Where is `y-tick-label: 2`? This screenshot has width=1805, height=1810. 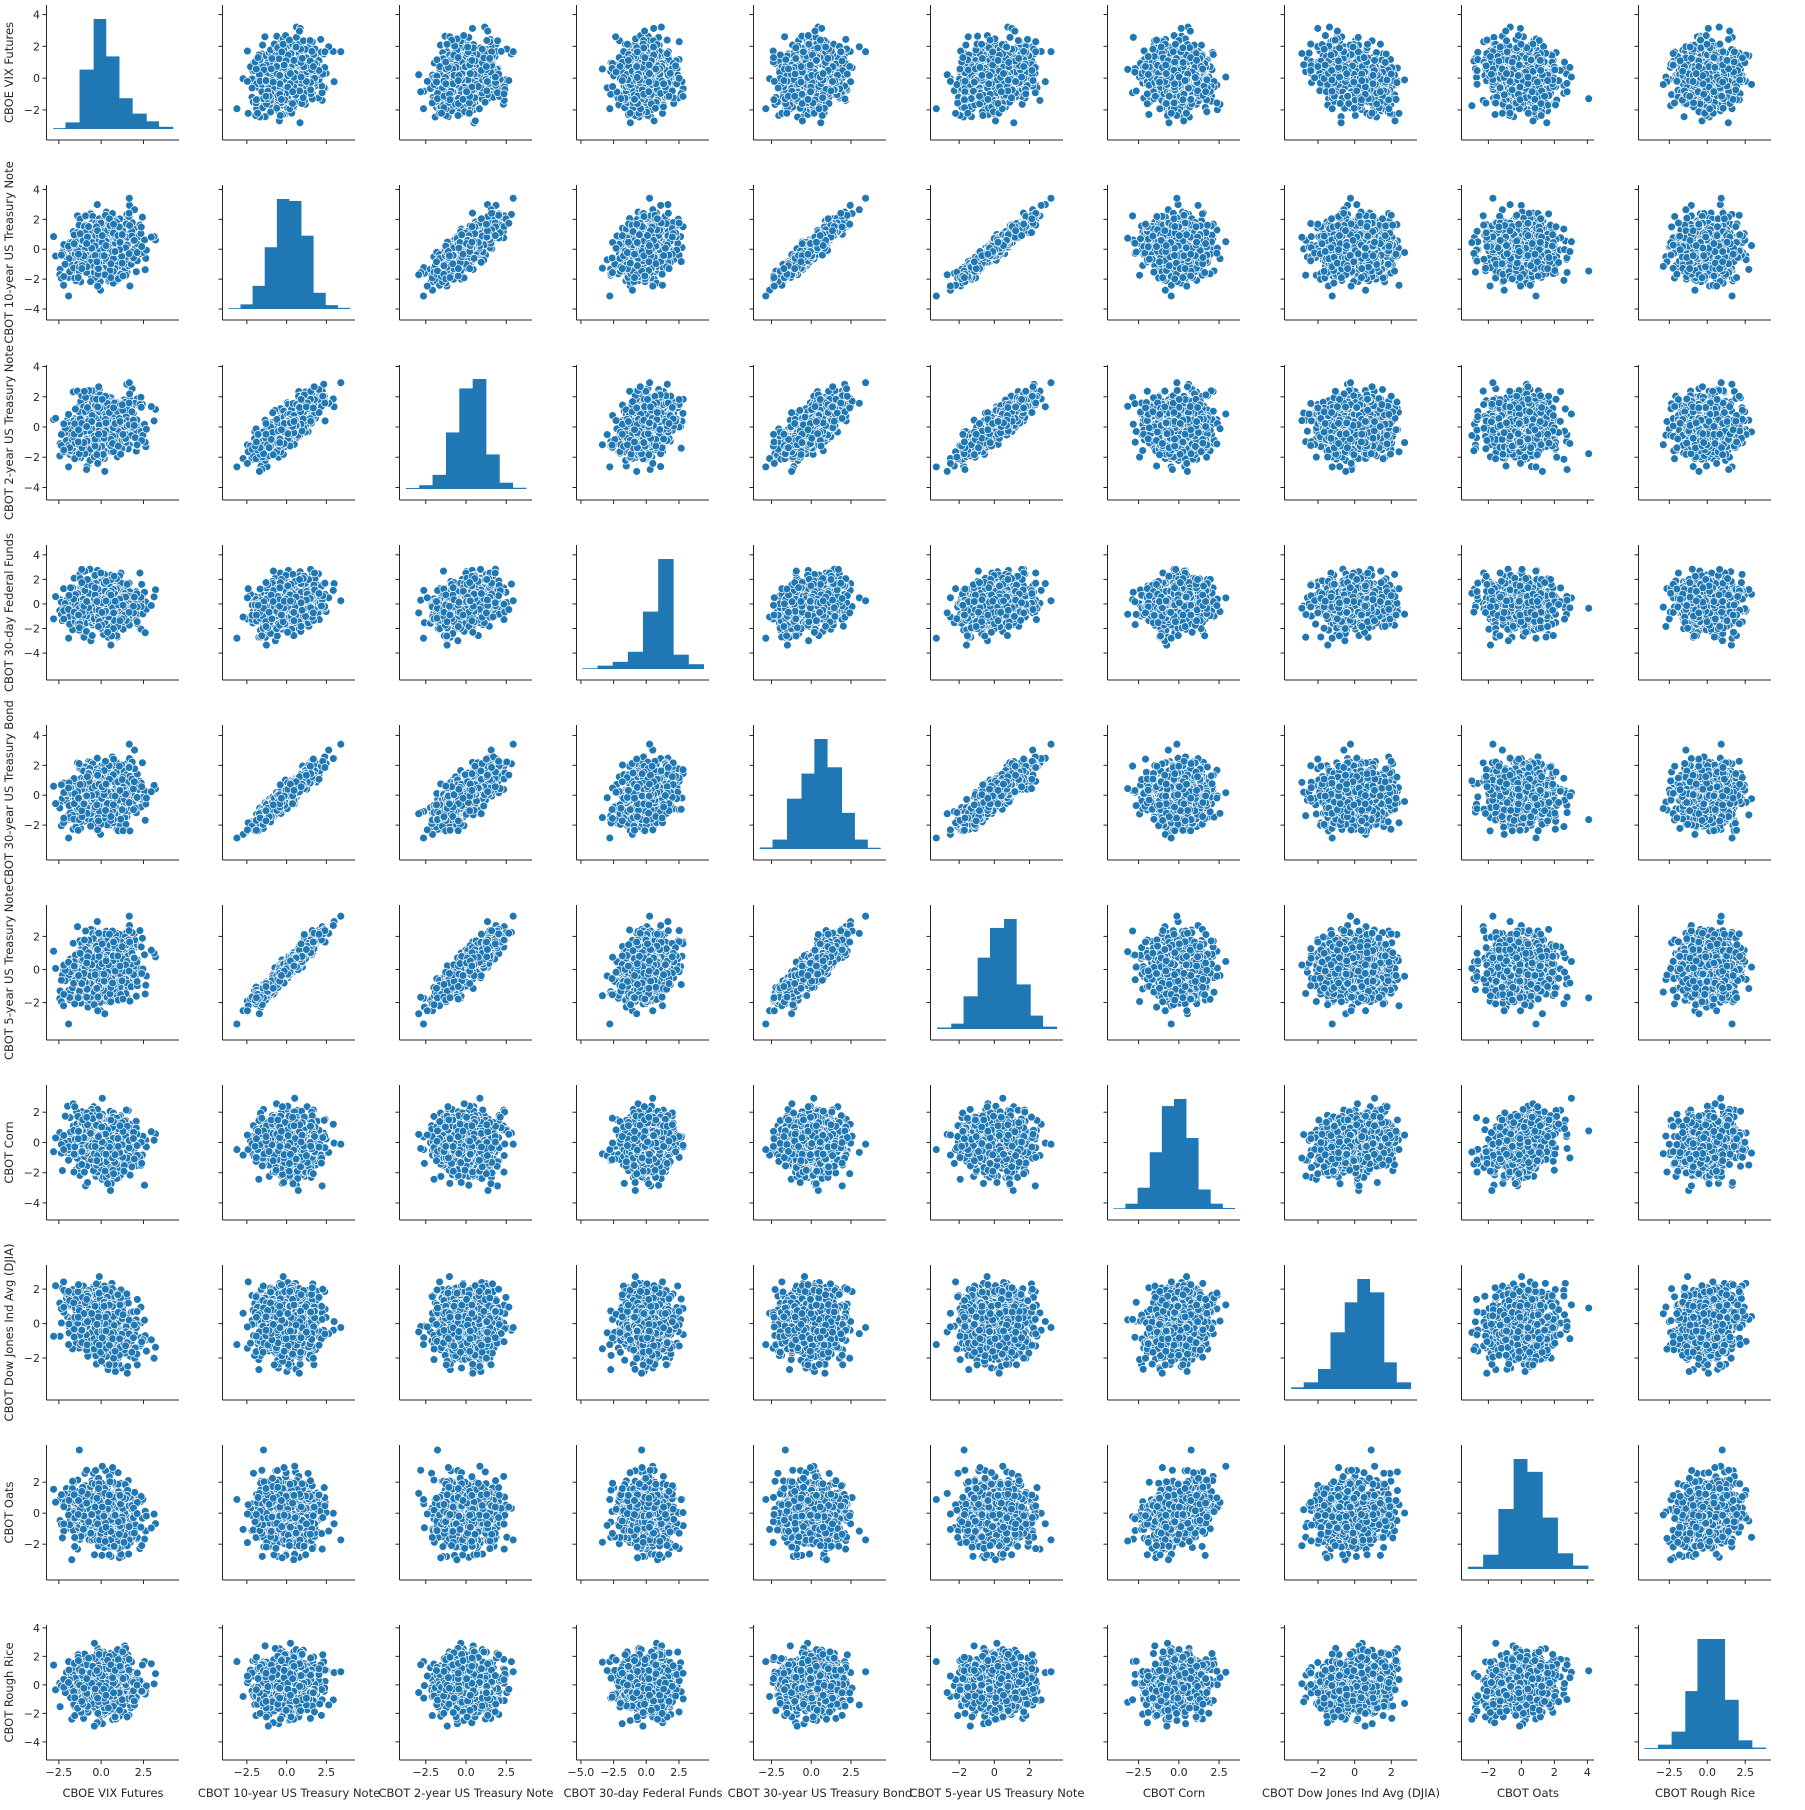
y-tick-label: 2 is located at coordinates (36, 46).